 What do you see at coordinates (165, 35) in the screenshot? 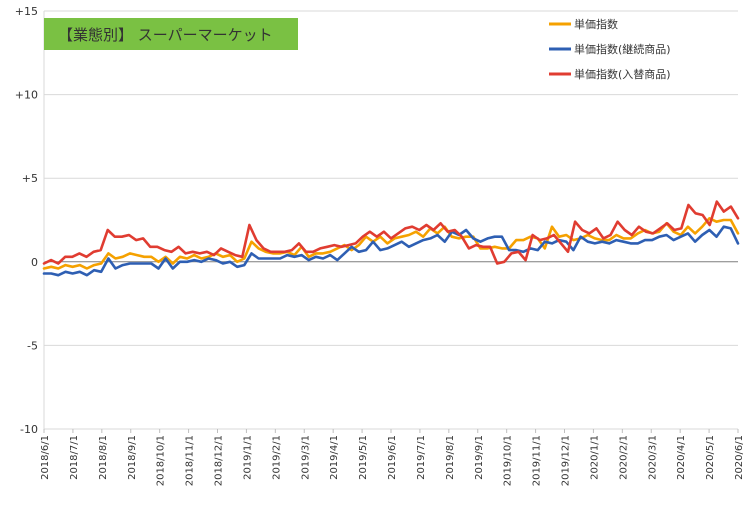
I see `chart-title: 【業態別】 スーパーマーケット` at bounding box center [165, 35].